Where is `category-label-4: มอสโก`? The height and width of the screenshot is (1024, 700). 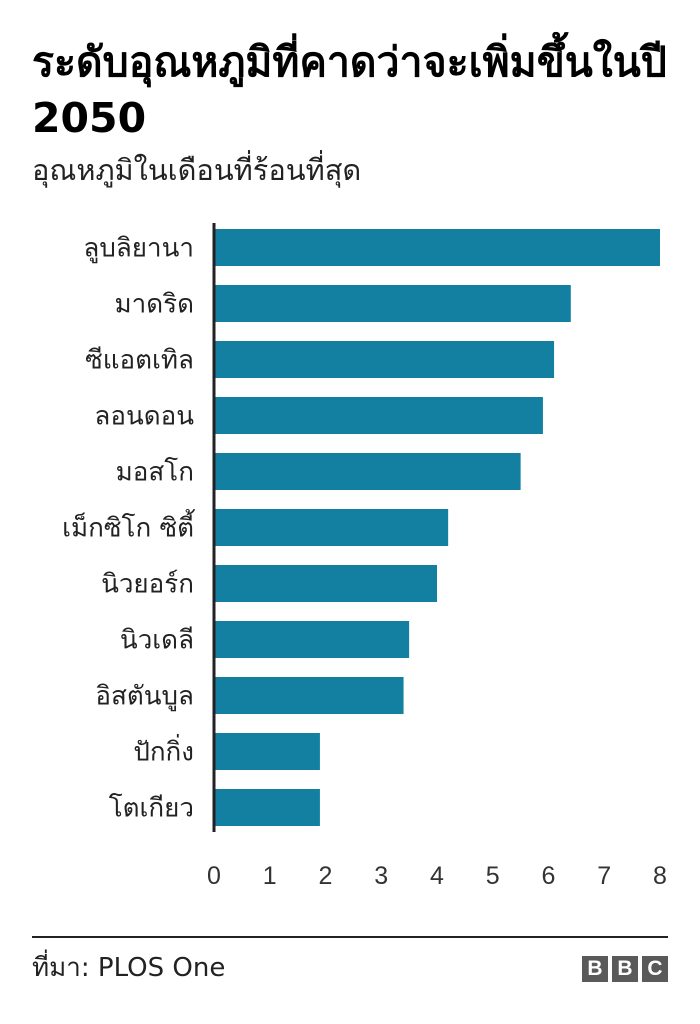 category-label-4: มอสโก is located at coordinates (155, 472).